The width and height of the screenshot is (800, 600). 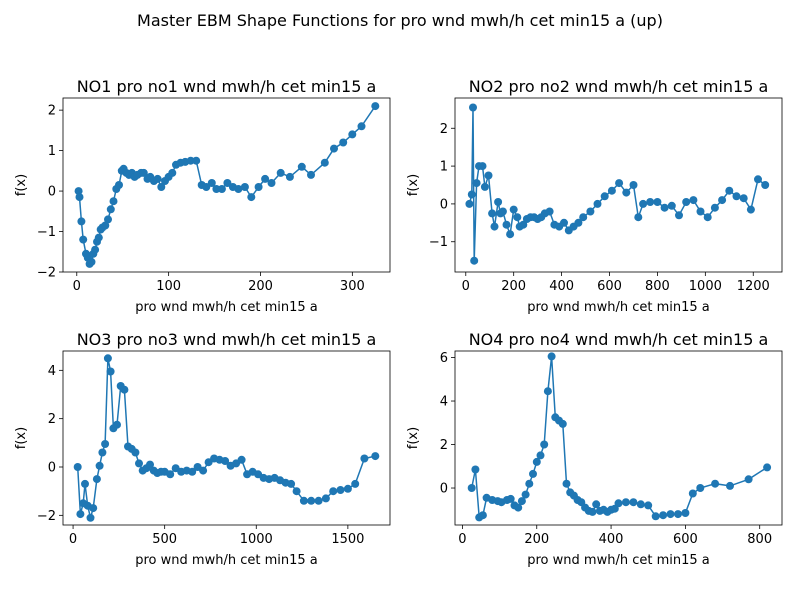 I want to click on y-tick-label: −1, so click(x=46, y=232).